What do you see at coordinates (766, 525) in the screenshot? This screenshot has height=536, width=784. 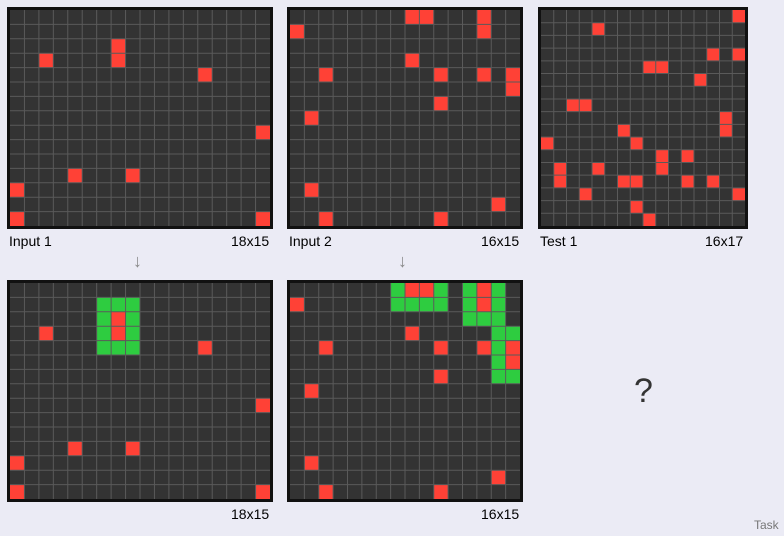 I see `task-label: Task` at bounding box center [766, 525].